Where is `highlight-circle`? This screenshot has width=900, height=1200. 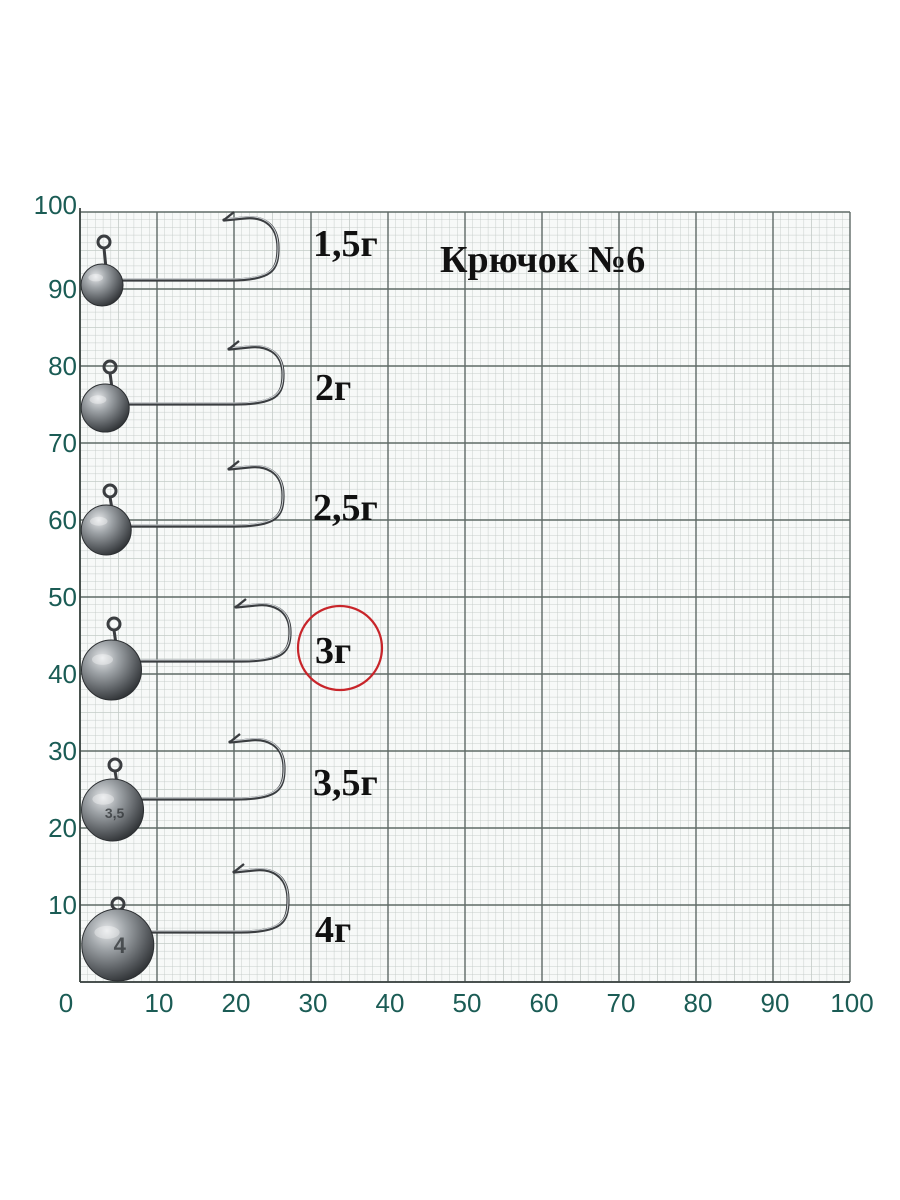 highlight-circle is located at coordinates (340, 648).